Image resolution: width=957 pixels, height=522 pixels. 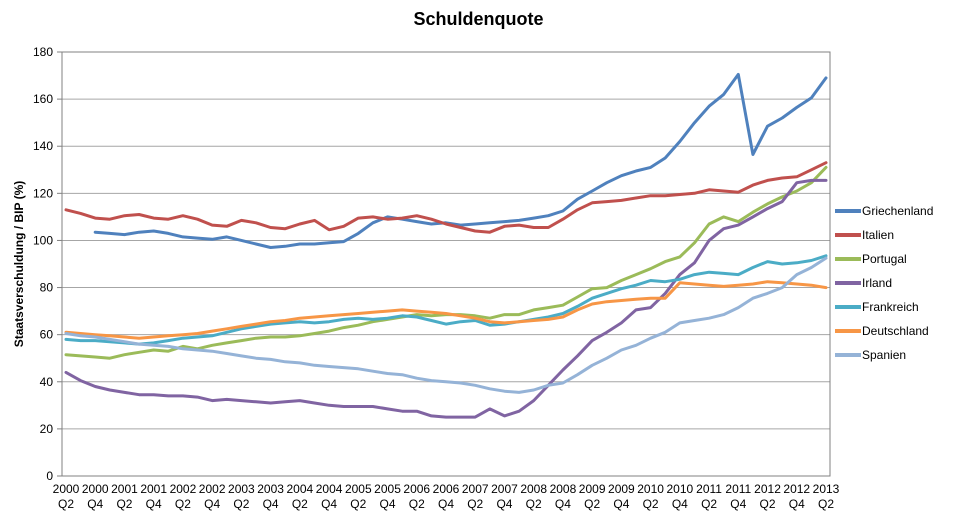 What do you see at coordinates (47, 382) in the screenshot?
I see `y-tick-label: 40` at bounding box center [47, 382].